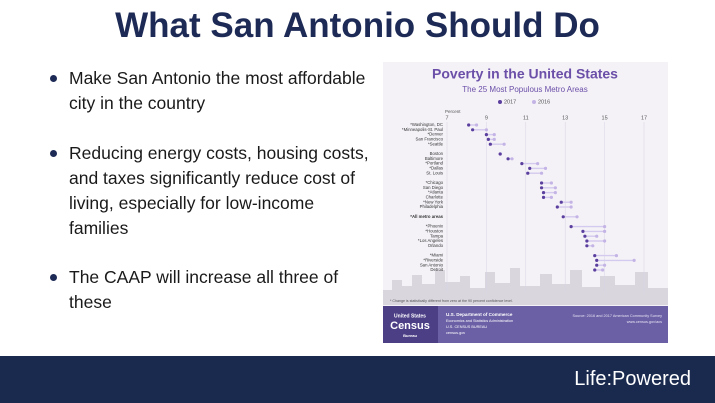 The width and height of the screenshot is (715, 403). I want to click on row-label: Baltimore, so click(434, 158).